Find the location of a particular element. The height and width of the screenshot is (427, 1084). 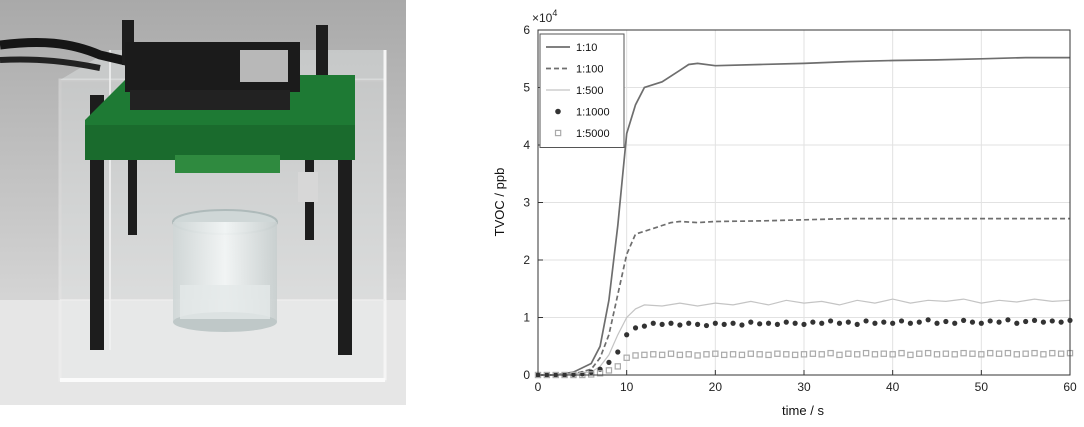

usb-cable-icon is located at coordinates (66, 52).